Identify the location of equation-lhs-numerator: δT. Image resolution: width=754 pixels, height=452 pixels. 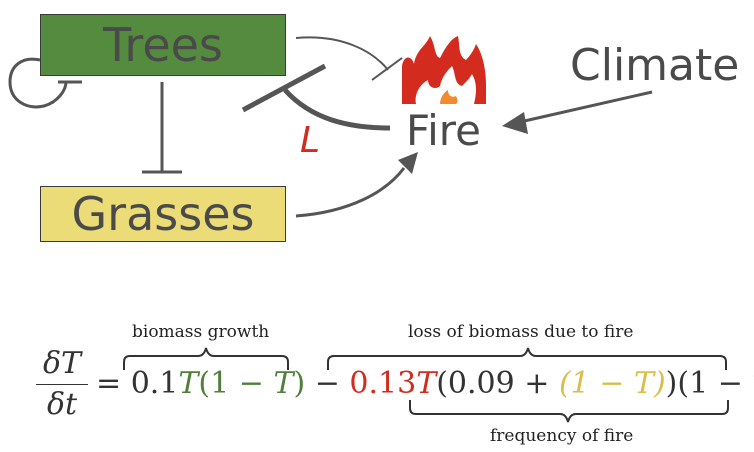
(62, 363).